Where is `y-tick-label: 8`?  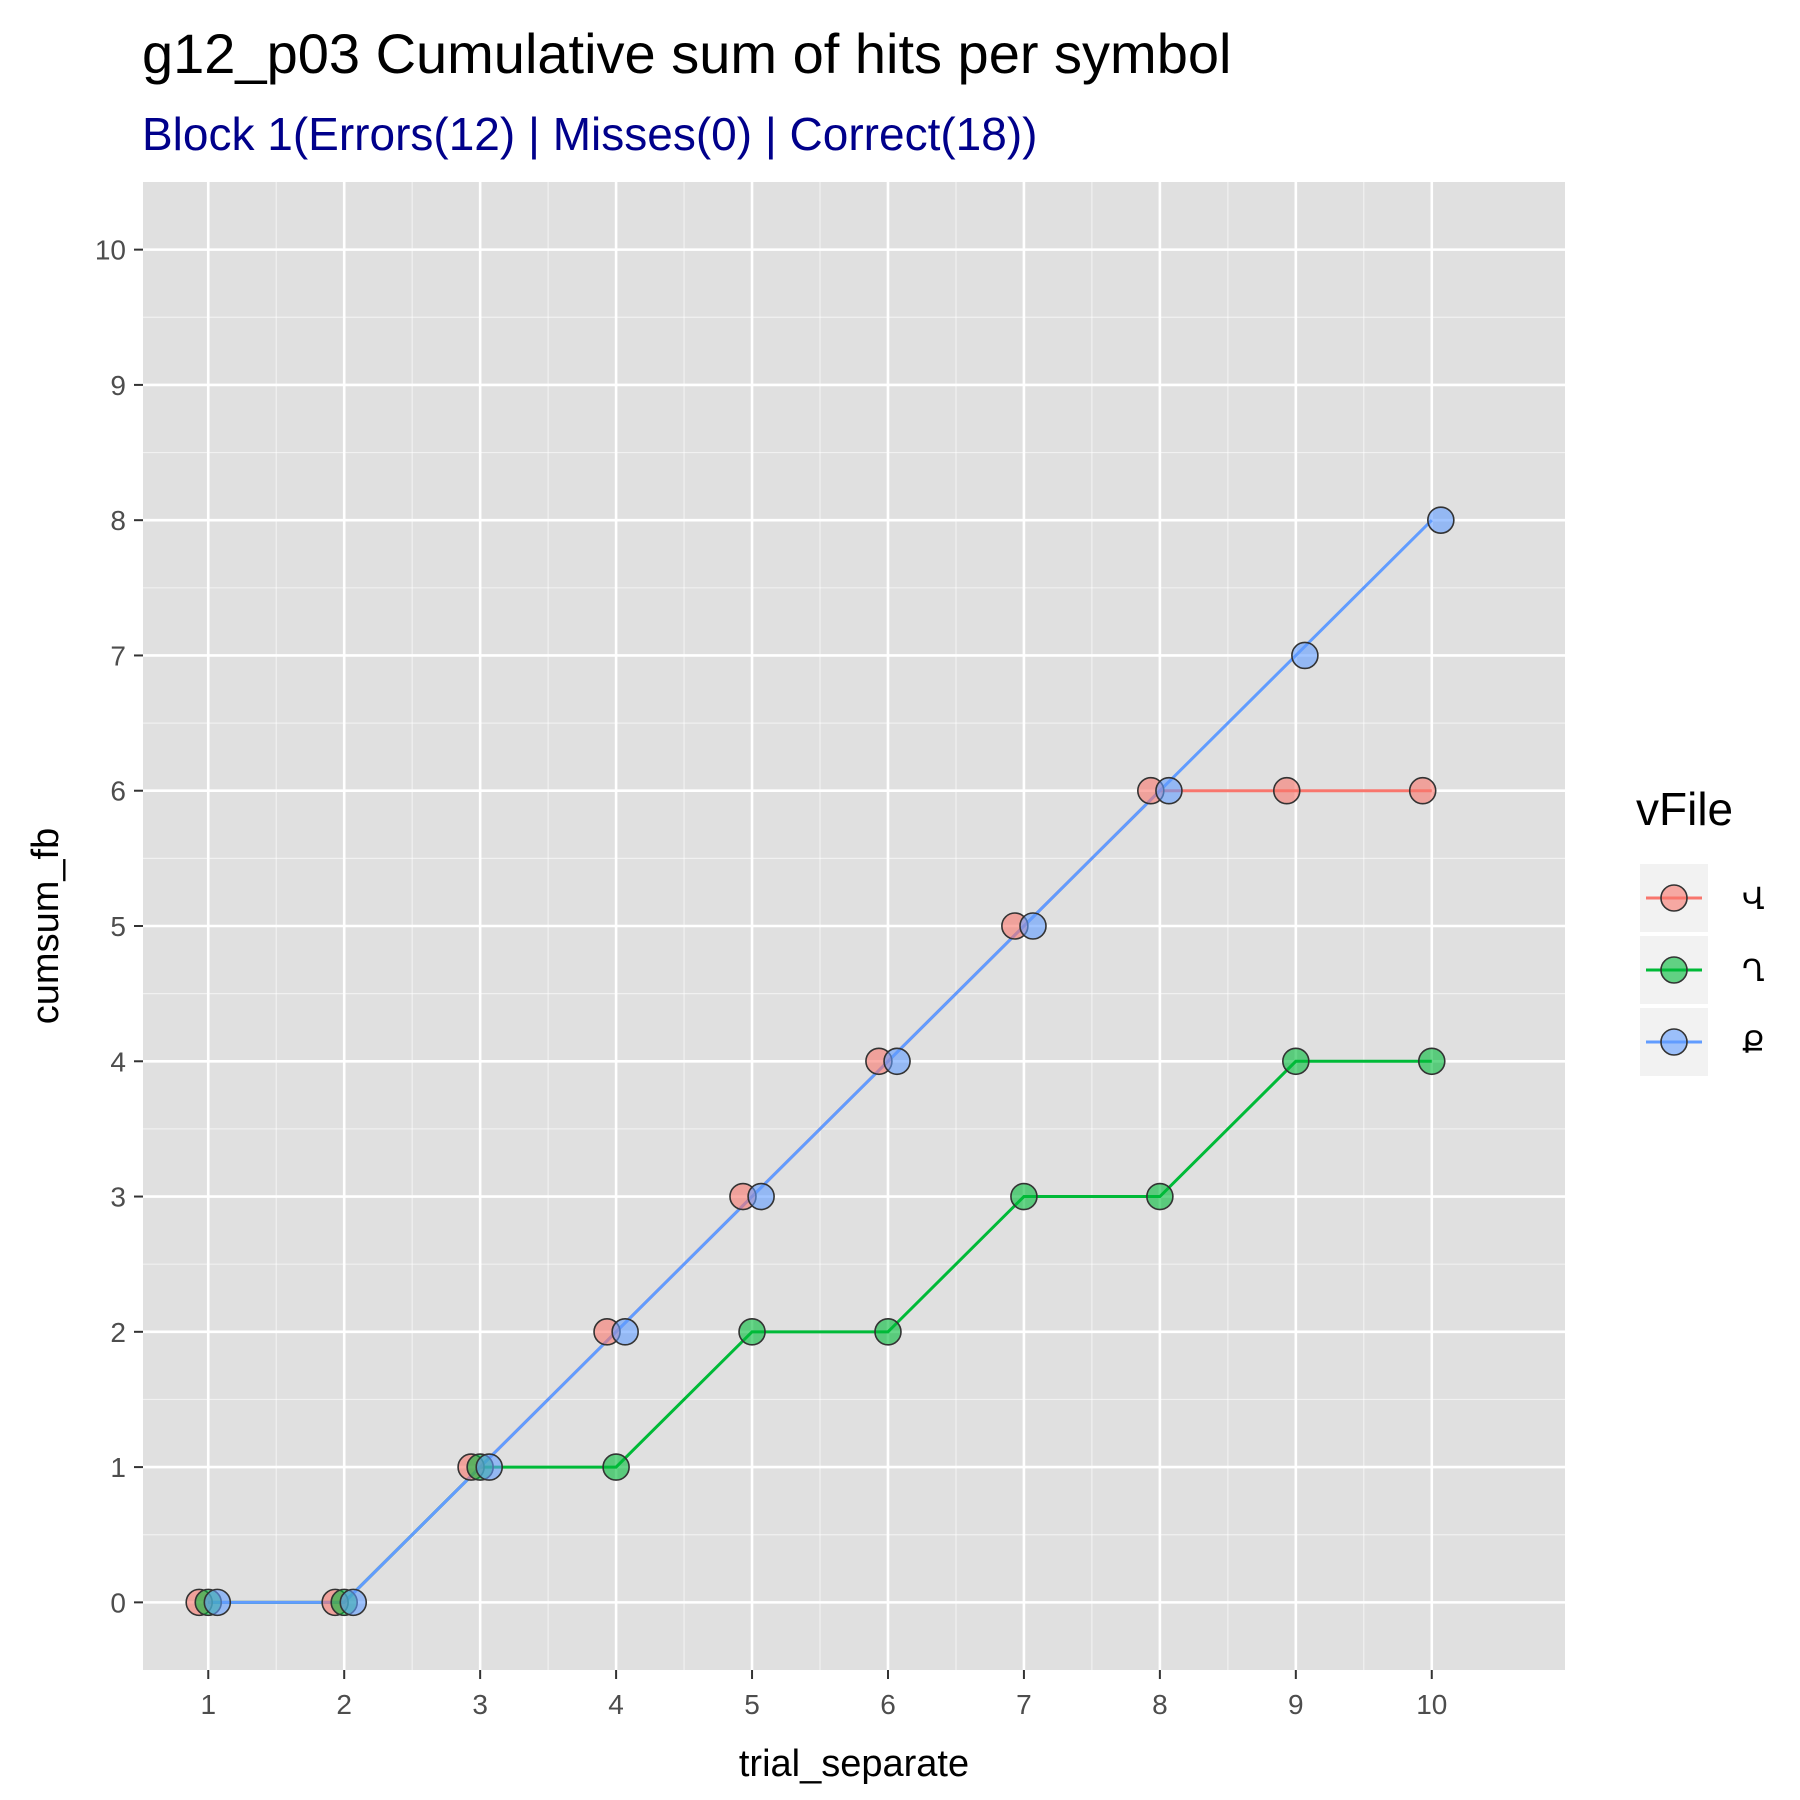
y-tick-label: 8 is located at coordinates (118, 520).